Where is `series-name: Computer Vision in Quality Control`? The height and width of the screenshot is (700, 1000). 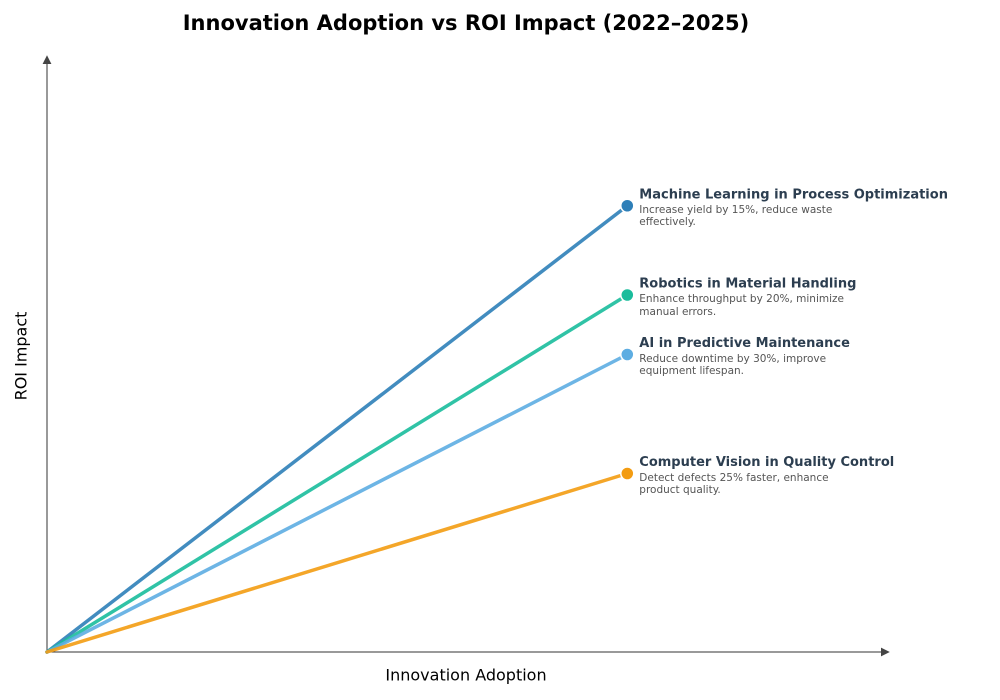 series-name: Computer Vision in Quality Control is located at coordinates (766, 462).